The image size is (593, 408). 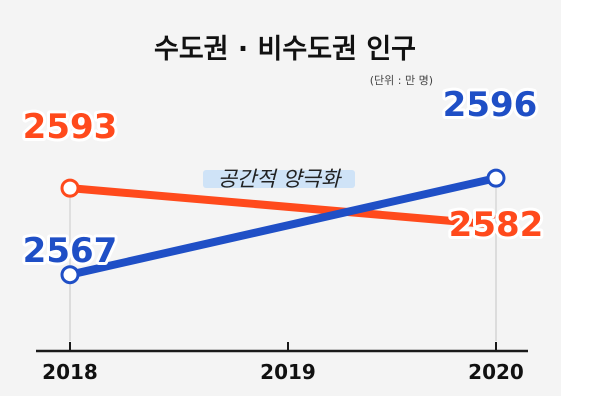 I want to click on data-label-series-0-2018: 2593, so click(x=70, y=127).